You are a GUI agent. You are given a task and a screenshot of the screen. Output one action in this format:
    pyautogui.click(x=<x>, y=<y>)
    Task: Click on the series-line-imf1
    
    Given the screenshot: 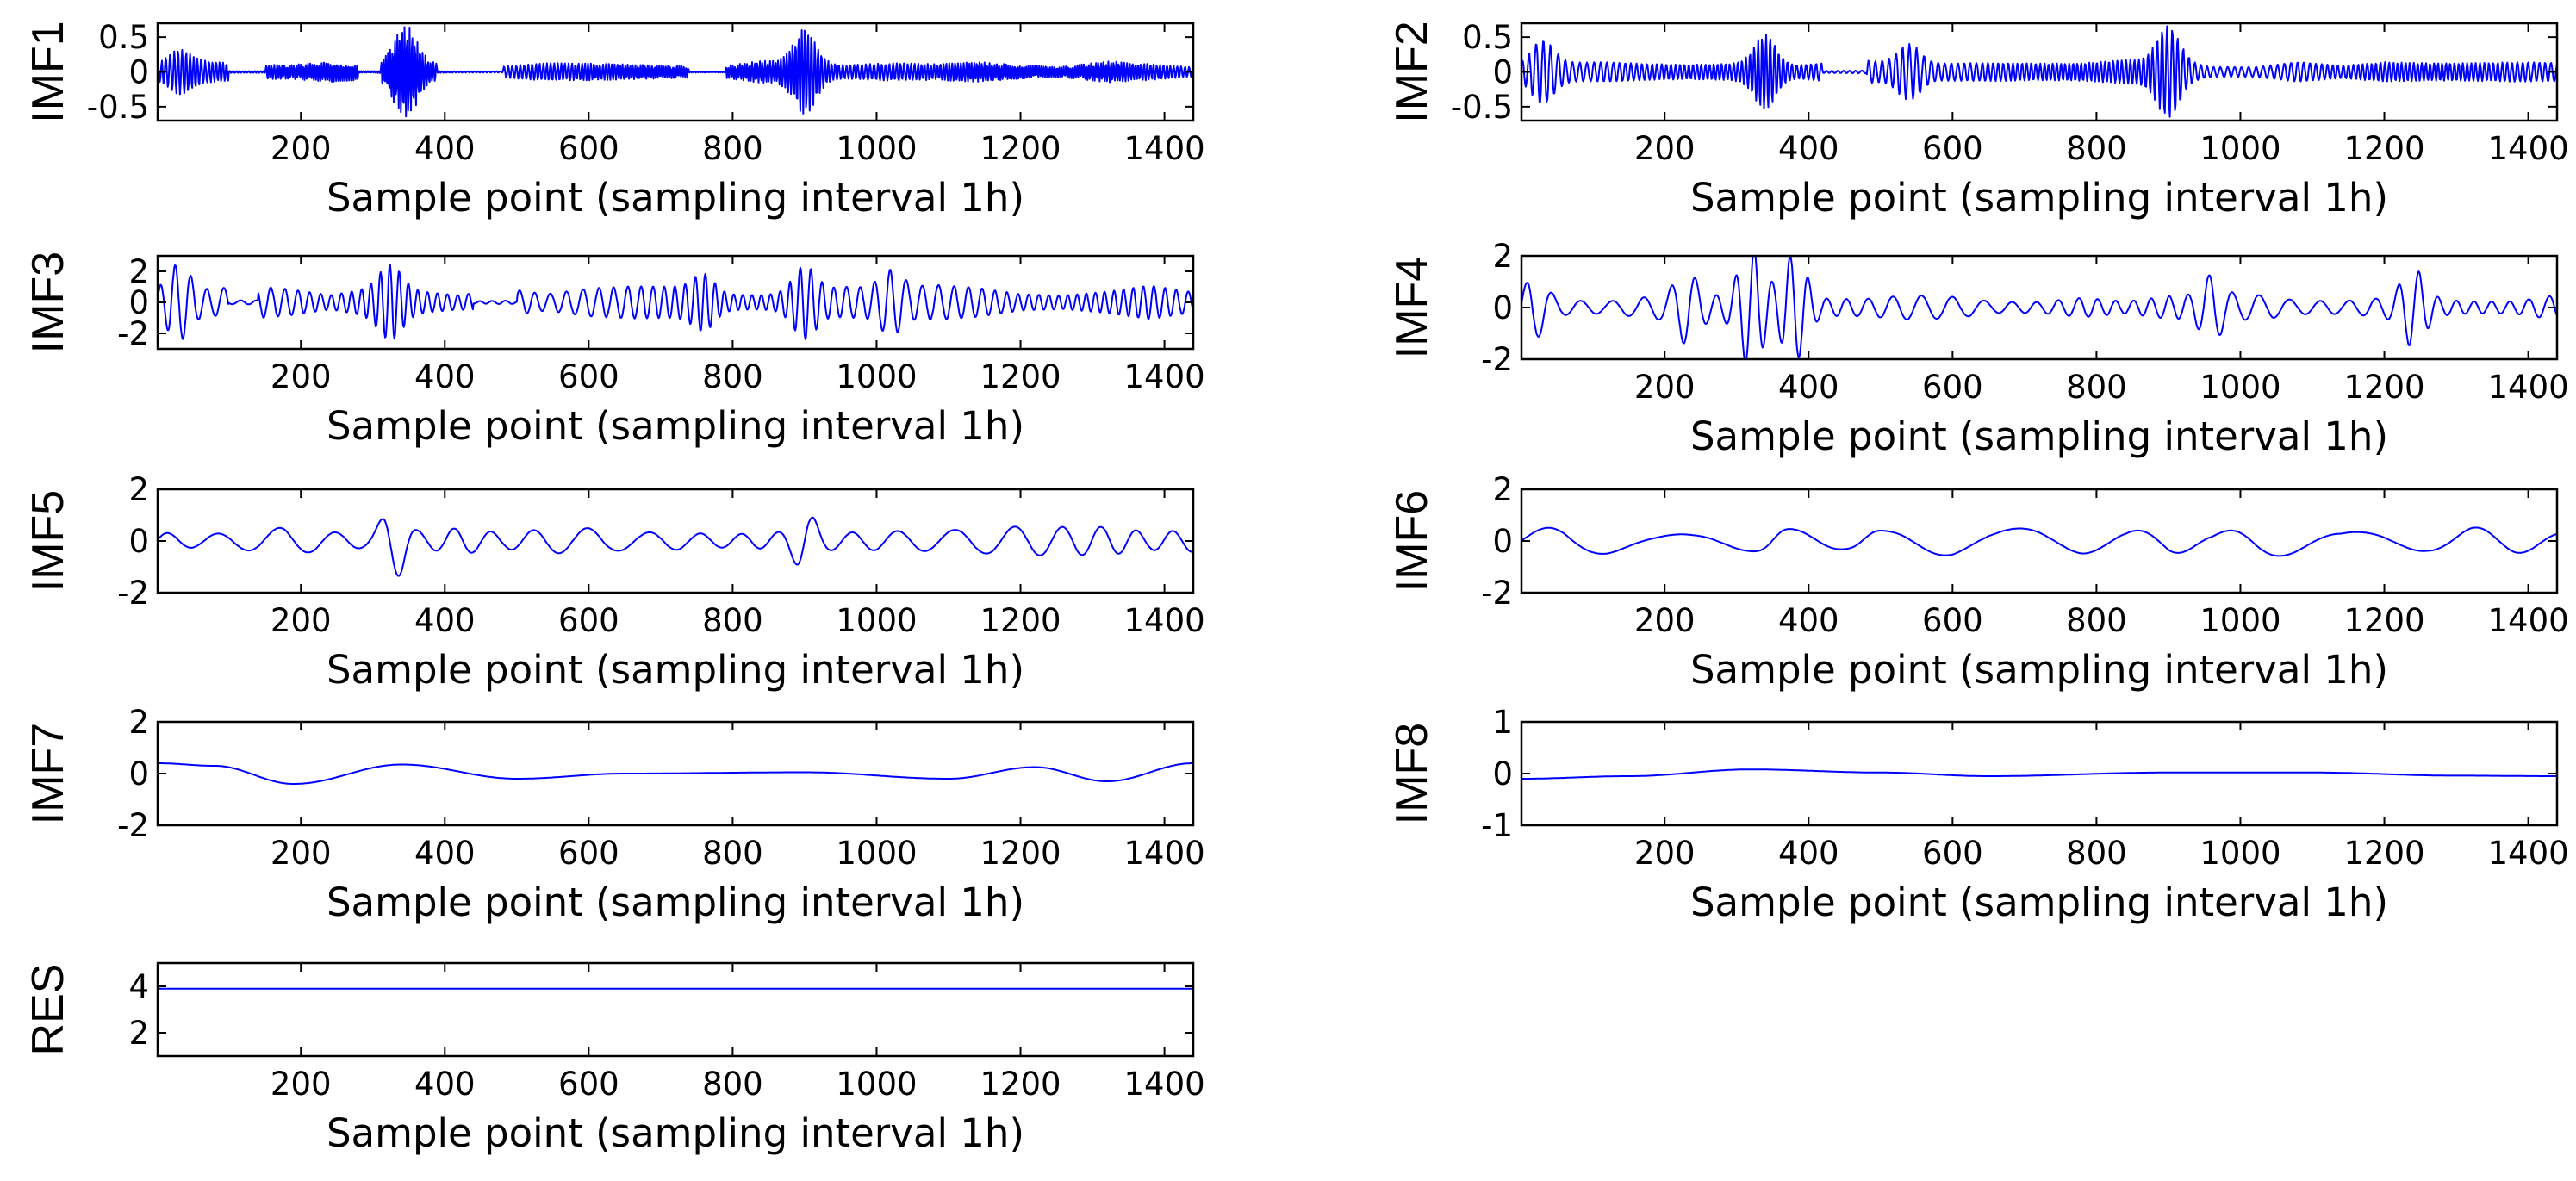 What is the action you would take?
    pyautogui.click(x=676, y=72)
    